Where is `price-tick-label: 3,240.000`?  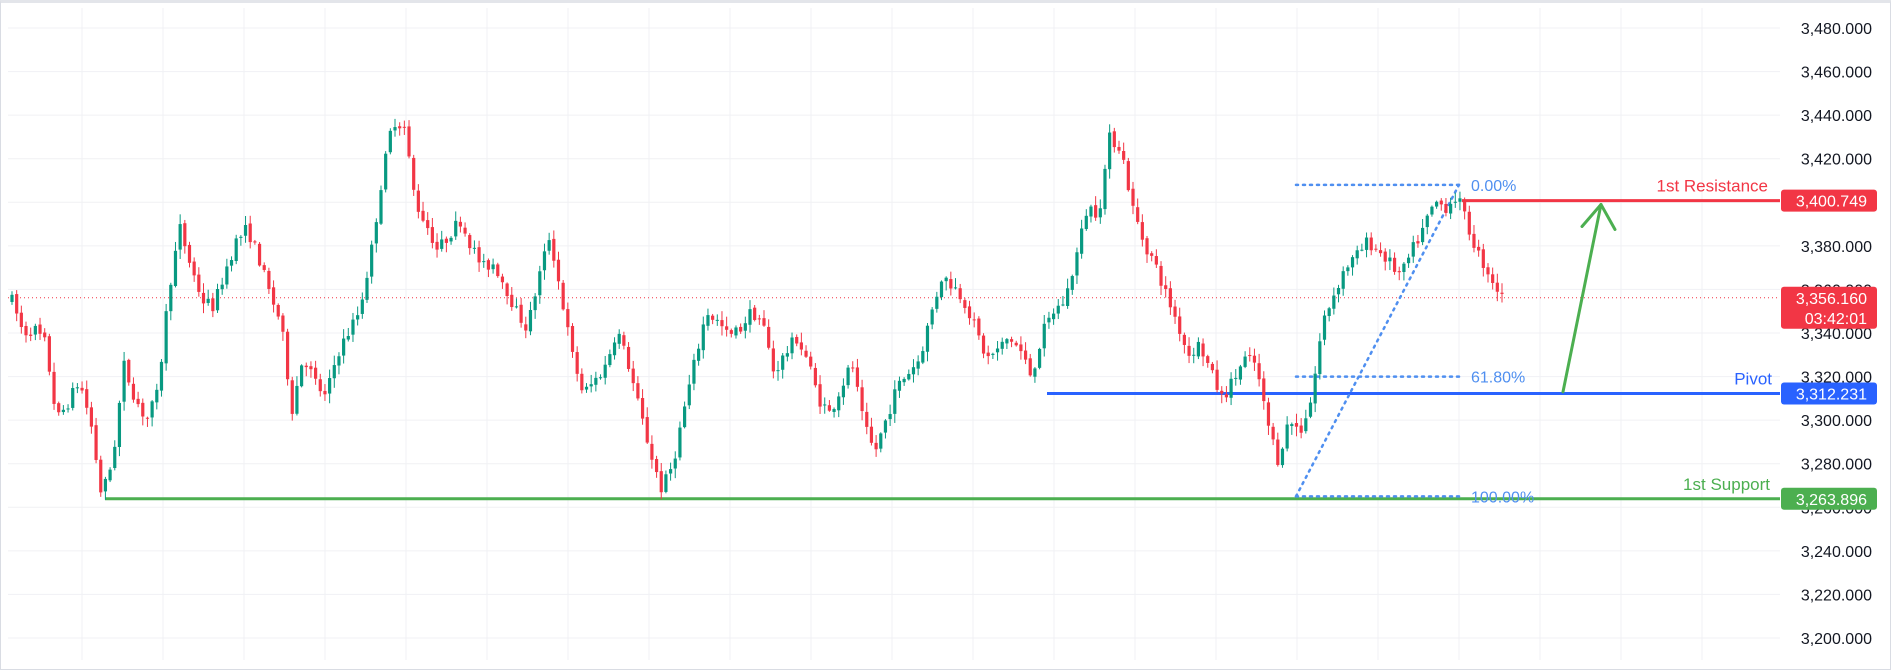 price-tick-label: 3,240.000 is located at coordinates (1836, 552).